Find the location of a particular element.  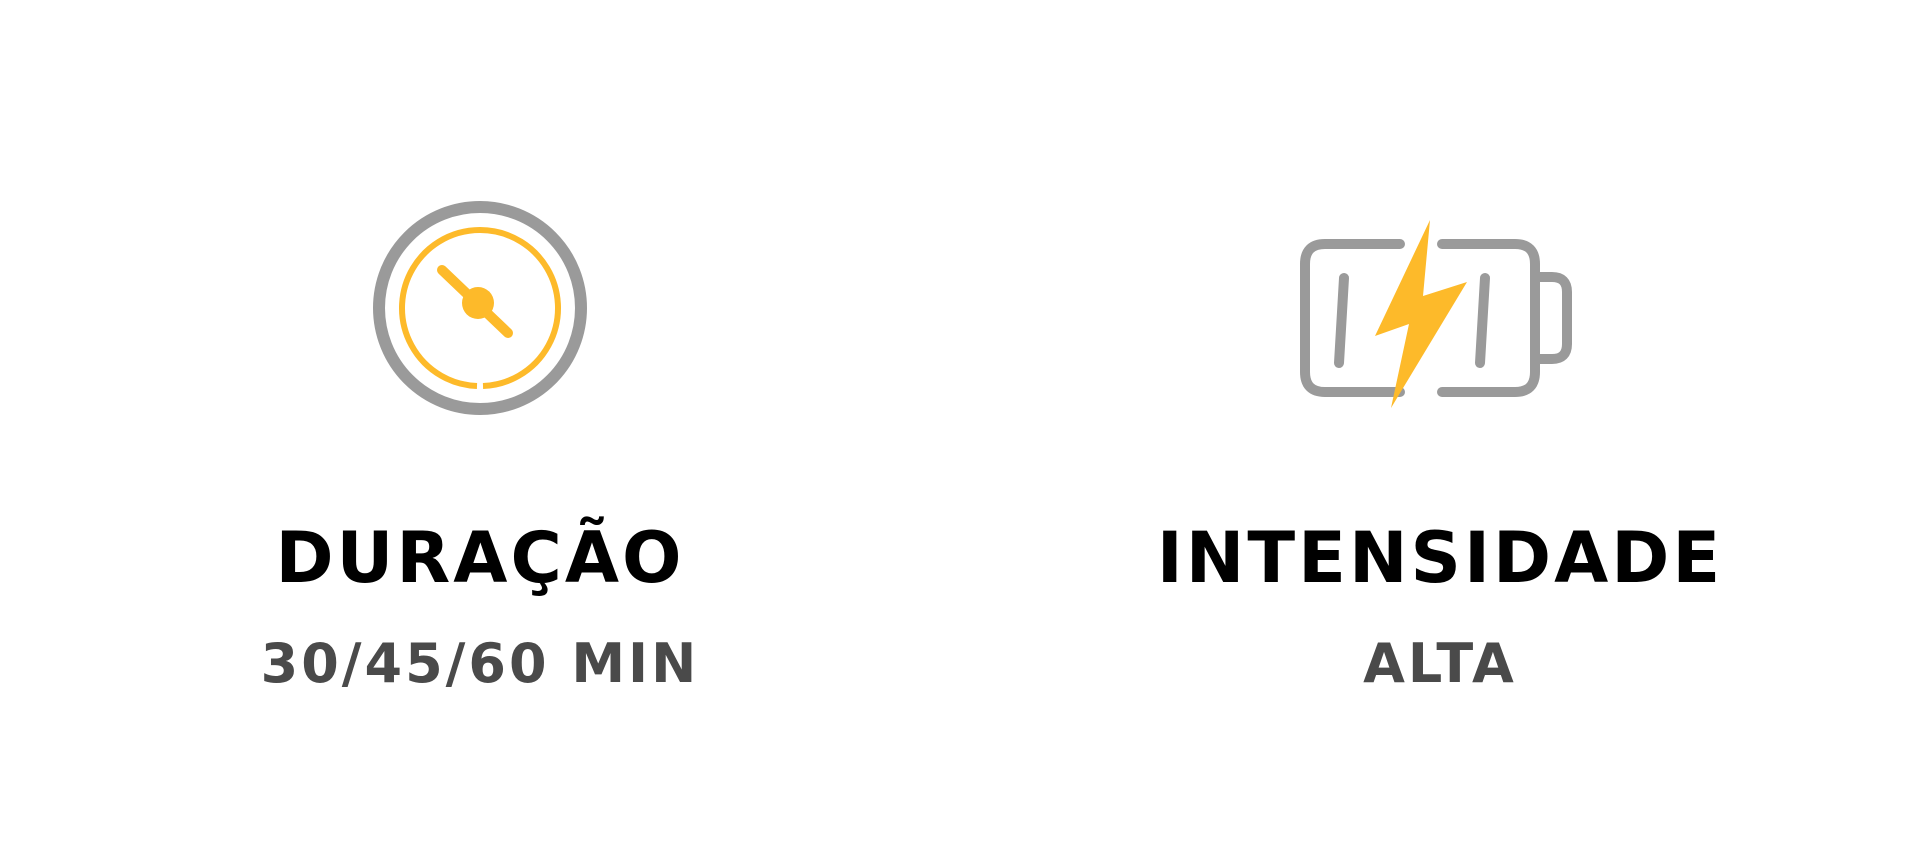

stopwatch-icon is located at coordinates (480, 308).